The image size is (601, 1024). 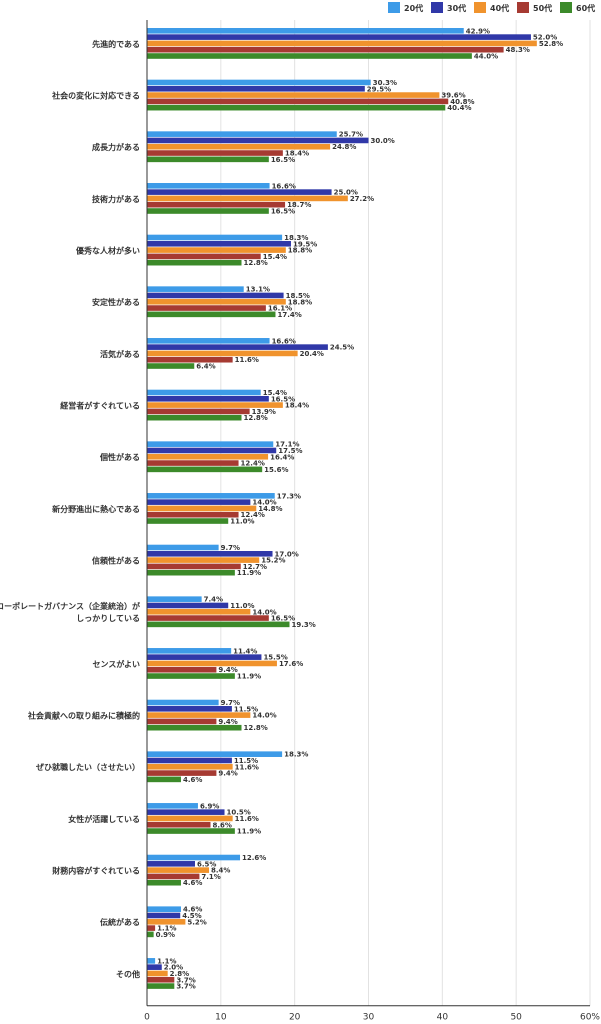 What do you see at coordinates (116, 199) in the screenshot?
I see `category-label: 技術力がある` at bounding box center [116, 199].